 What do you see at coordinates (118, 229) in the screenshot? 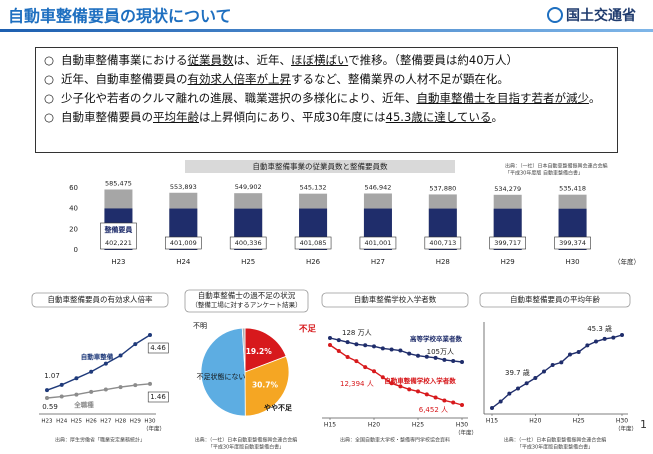
I see `series-name: 整備要員` at bounding box center [118, 229].